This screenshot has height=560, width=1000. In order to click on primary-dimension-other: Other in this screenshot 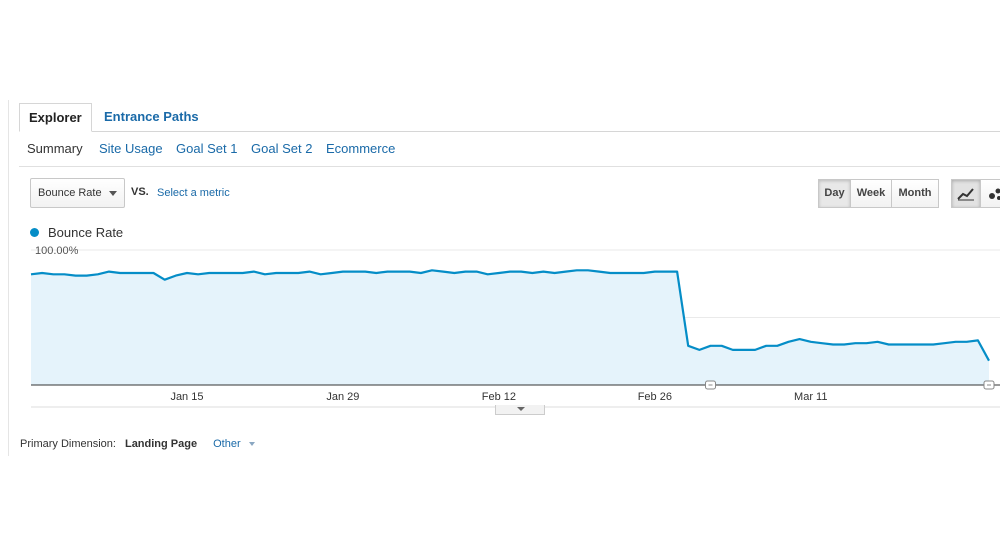, I will do `click(227, 444)`.